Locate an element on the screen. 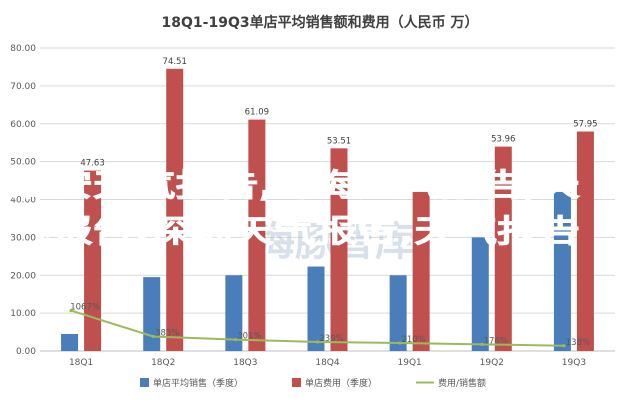  overlay-text-line-1: 淮安天气报告,珠海天气报告,天 is located at coordinates (295, 186).